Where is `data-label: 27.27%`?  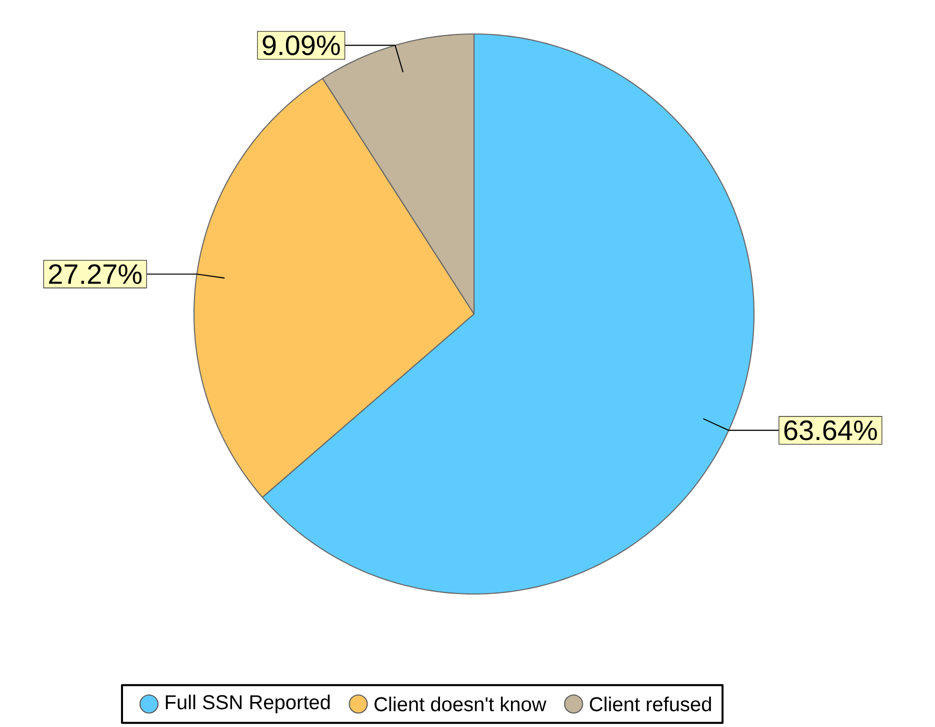
data-label: 27.27% is located at coordinates (95, 274).